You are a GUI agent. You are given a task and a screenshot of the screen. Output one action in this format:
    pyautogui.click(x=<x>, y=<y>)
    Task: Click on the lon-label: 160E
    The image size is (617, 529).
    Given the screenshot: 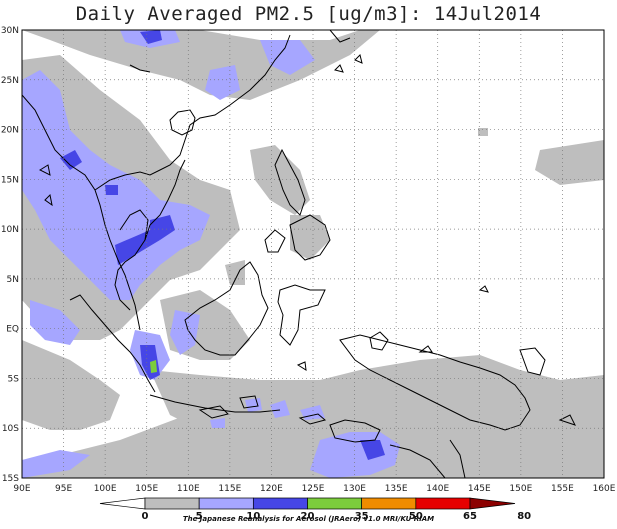 What is the action you would take?
    pyautogui.click(x=604, y=489)
    